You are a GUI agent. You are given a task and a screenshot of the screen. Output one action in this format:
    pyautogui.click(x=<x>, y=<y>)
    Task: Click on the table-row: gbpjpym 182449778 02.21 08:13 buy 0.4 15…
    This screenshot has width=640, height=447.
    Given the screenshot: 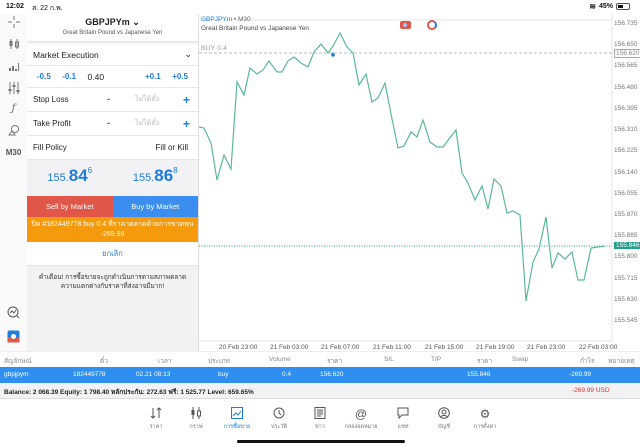 What is the action you would take?
    pyautogui.click(x=320, y=375)
    